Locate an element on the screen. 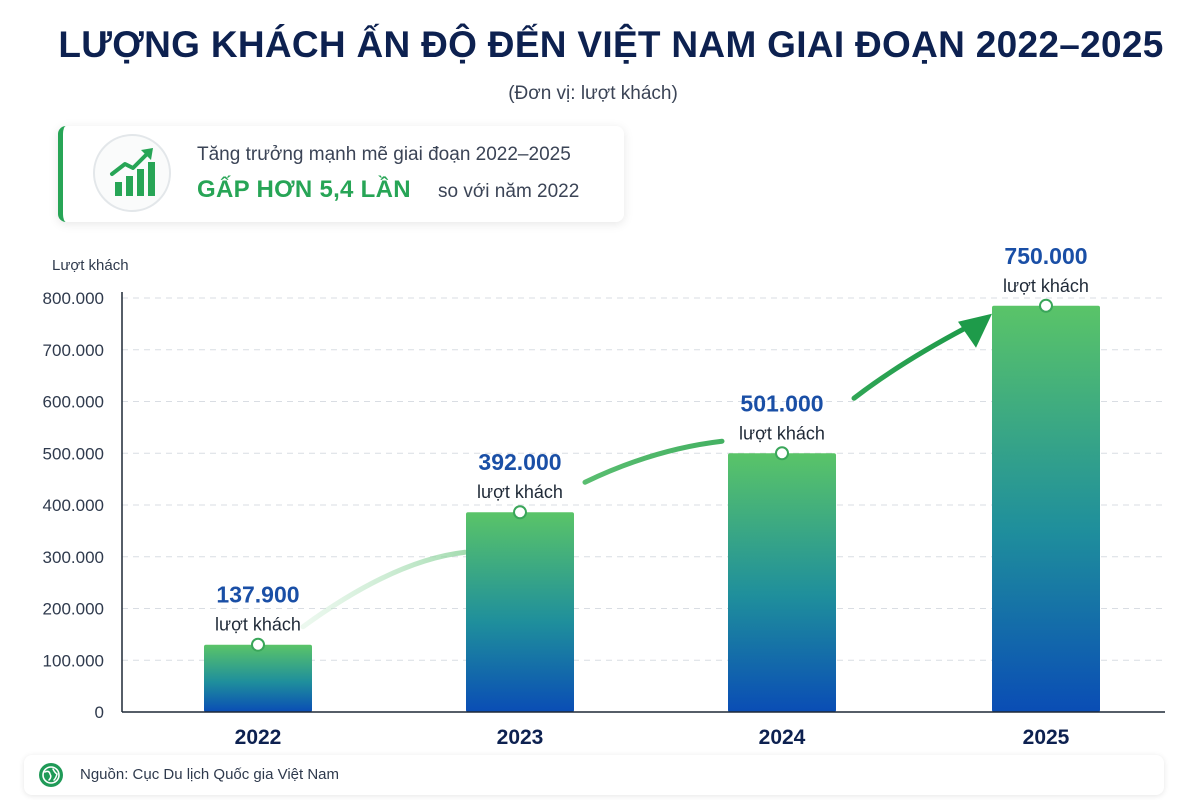  globe-icon is located at coordinates (51, 775).